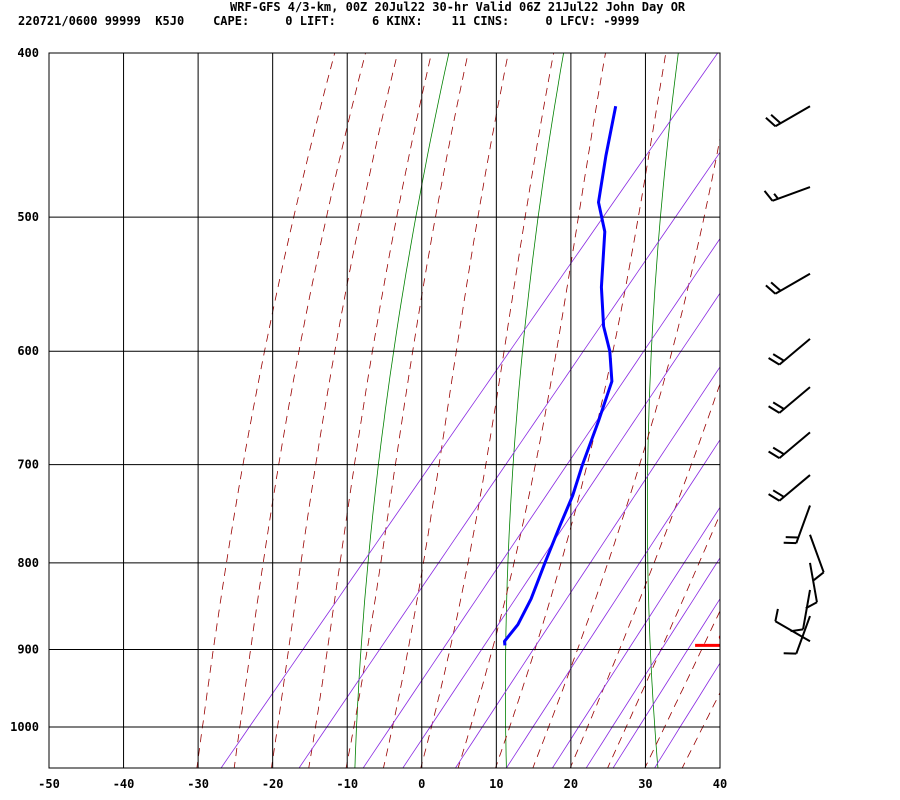 This screenshot has width=900, height=800. I want to click on y-tick-label: 1000, so click(24, 727).